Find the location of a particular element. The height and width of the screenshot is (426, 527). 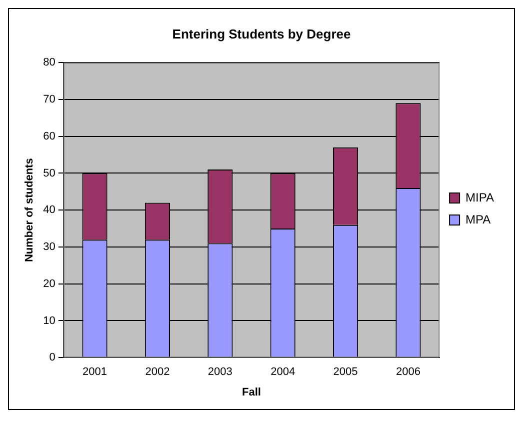

y-tick-label: 20 is located at coordinates (49, 284).